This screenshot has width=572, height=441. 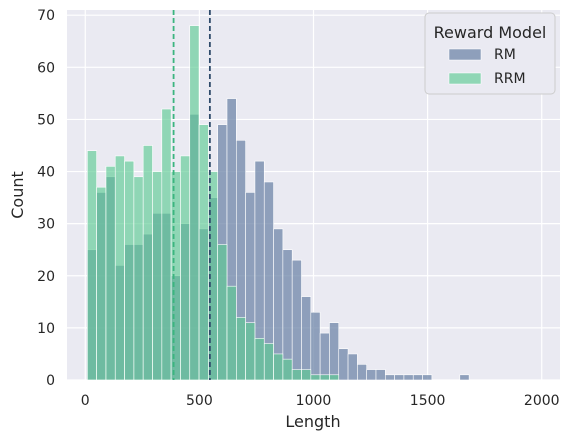 I want to click on x-tick-label: 500, so click(x=199, y=401).